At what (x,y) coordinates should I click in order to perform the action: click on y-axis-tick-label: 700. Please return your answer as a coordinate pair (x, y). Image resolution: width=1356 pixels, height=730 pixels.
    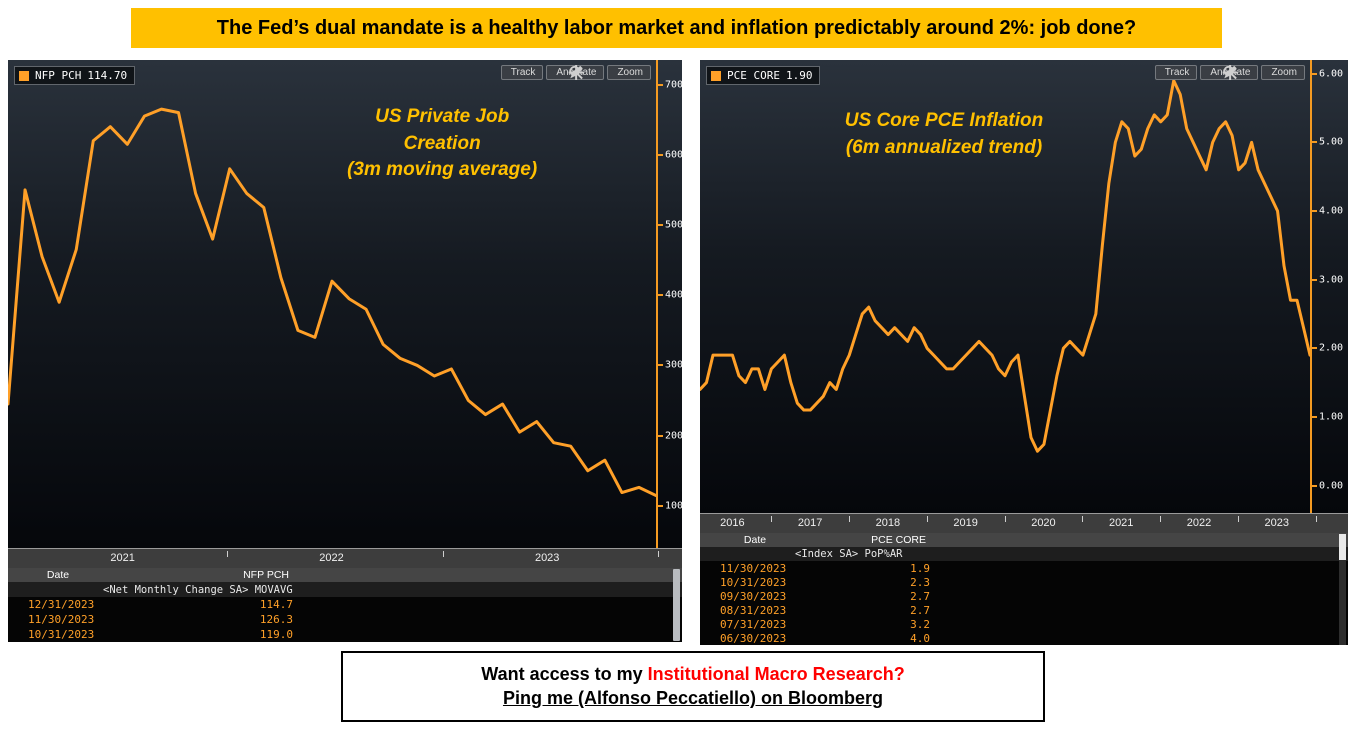
    Looking at the image, I should click on (674, 85).